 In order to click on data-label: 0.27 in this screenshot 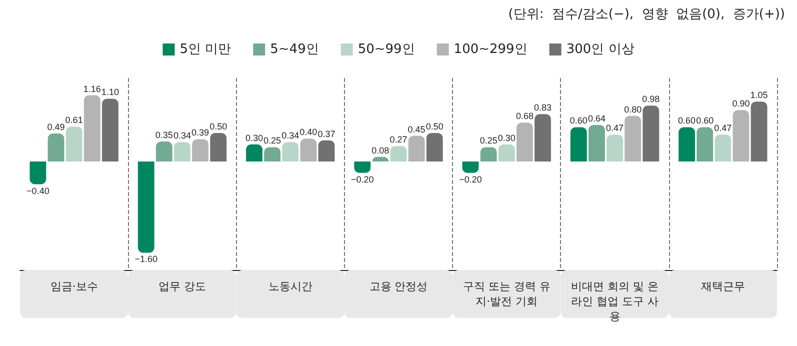, I will do `click(399, 139)`.